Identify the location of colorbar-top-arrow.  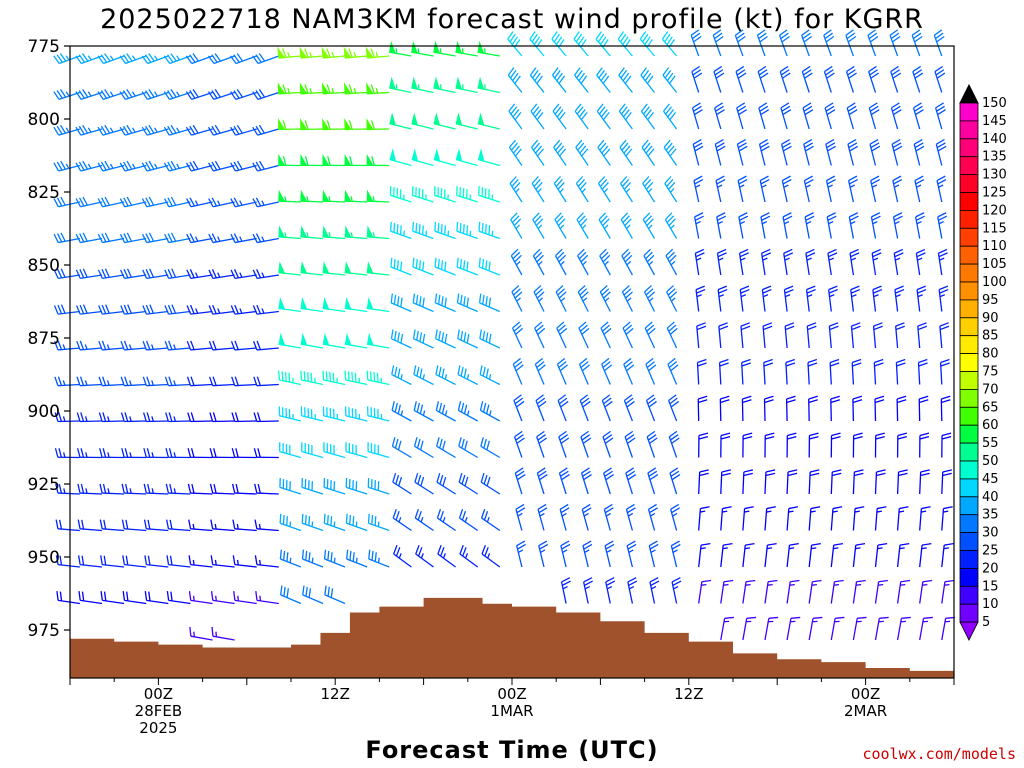
(969, 93).